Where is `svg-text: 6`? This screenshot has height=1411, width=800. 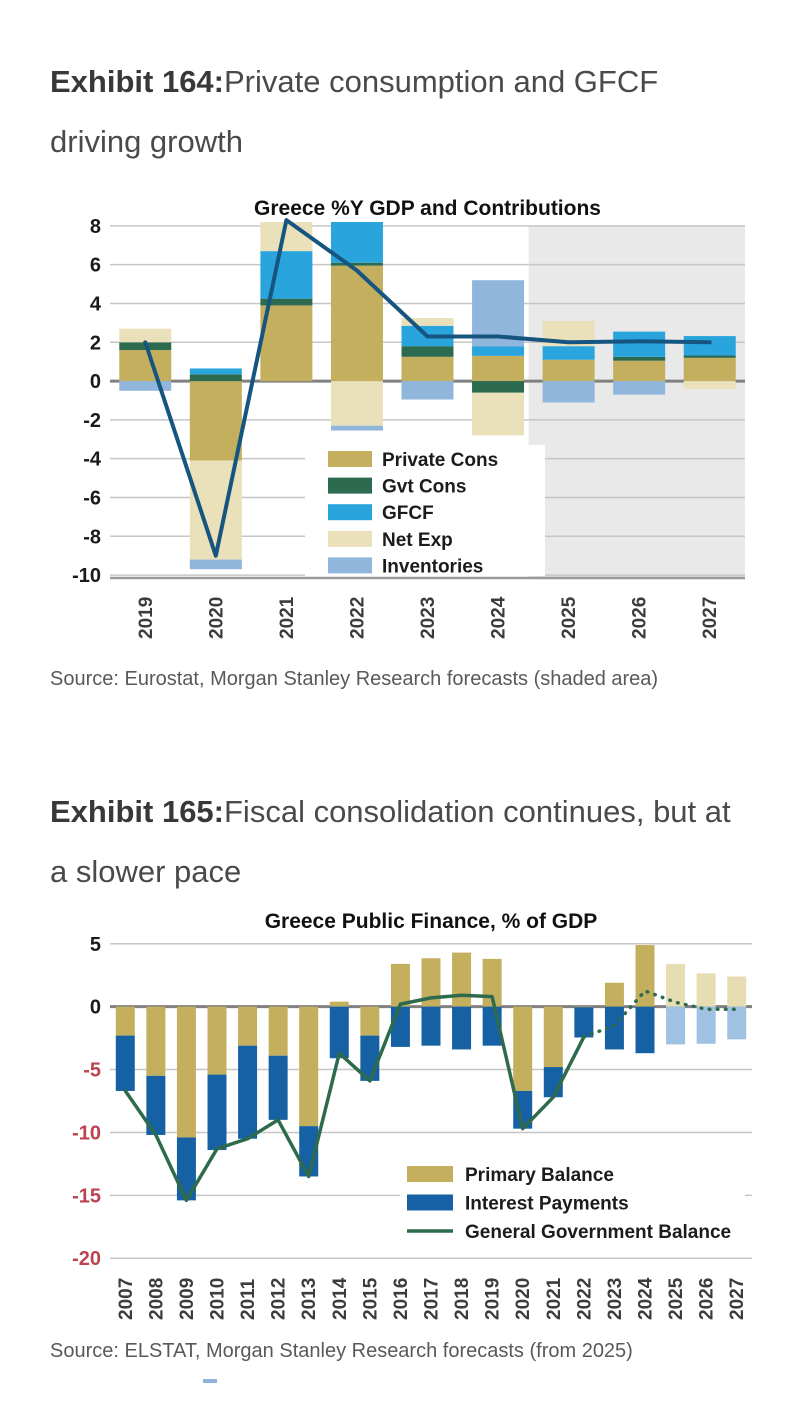 svg-text: 6 is located at coordinates (95, 266).